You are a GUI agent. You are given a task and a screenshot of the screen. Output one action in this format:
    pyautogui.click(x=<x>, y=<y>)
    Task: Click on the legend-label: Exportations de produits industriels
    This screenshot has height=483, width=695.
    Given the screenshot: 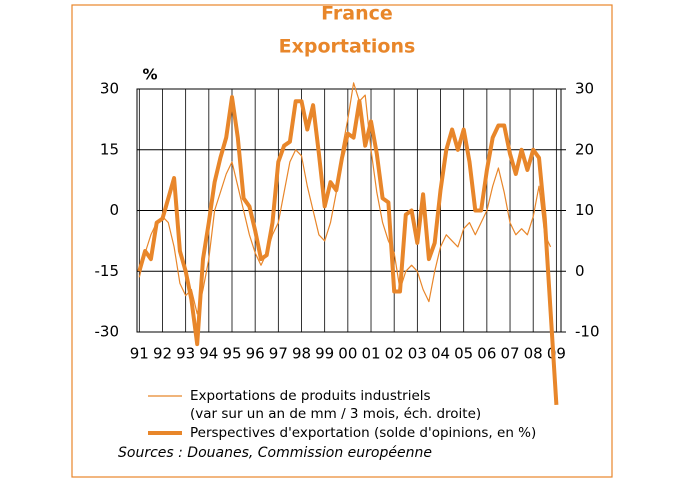 What is the action you would take?
    pyautogui.click(x=310, y=396)
    